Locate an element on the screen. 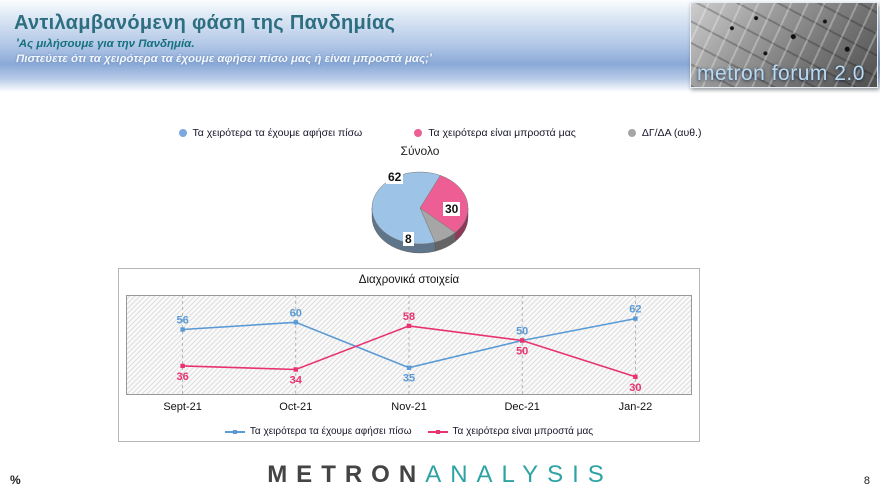 This screenshot has width=880, height=495. pie-value-label-pink: 30 is located at coordinates (452, 209).